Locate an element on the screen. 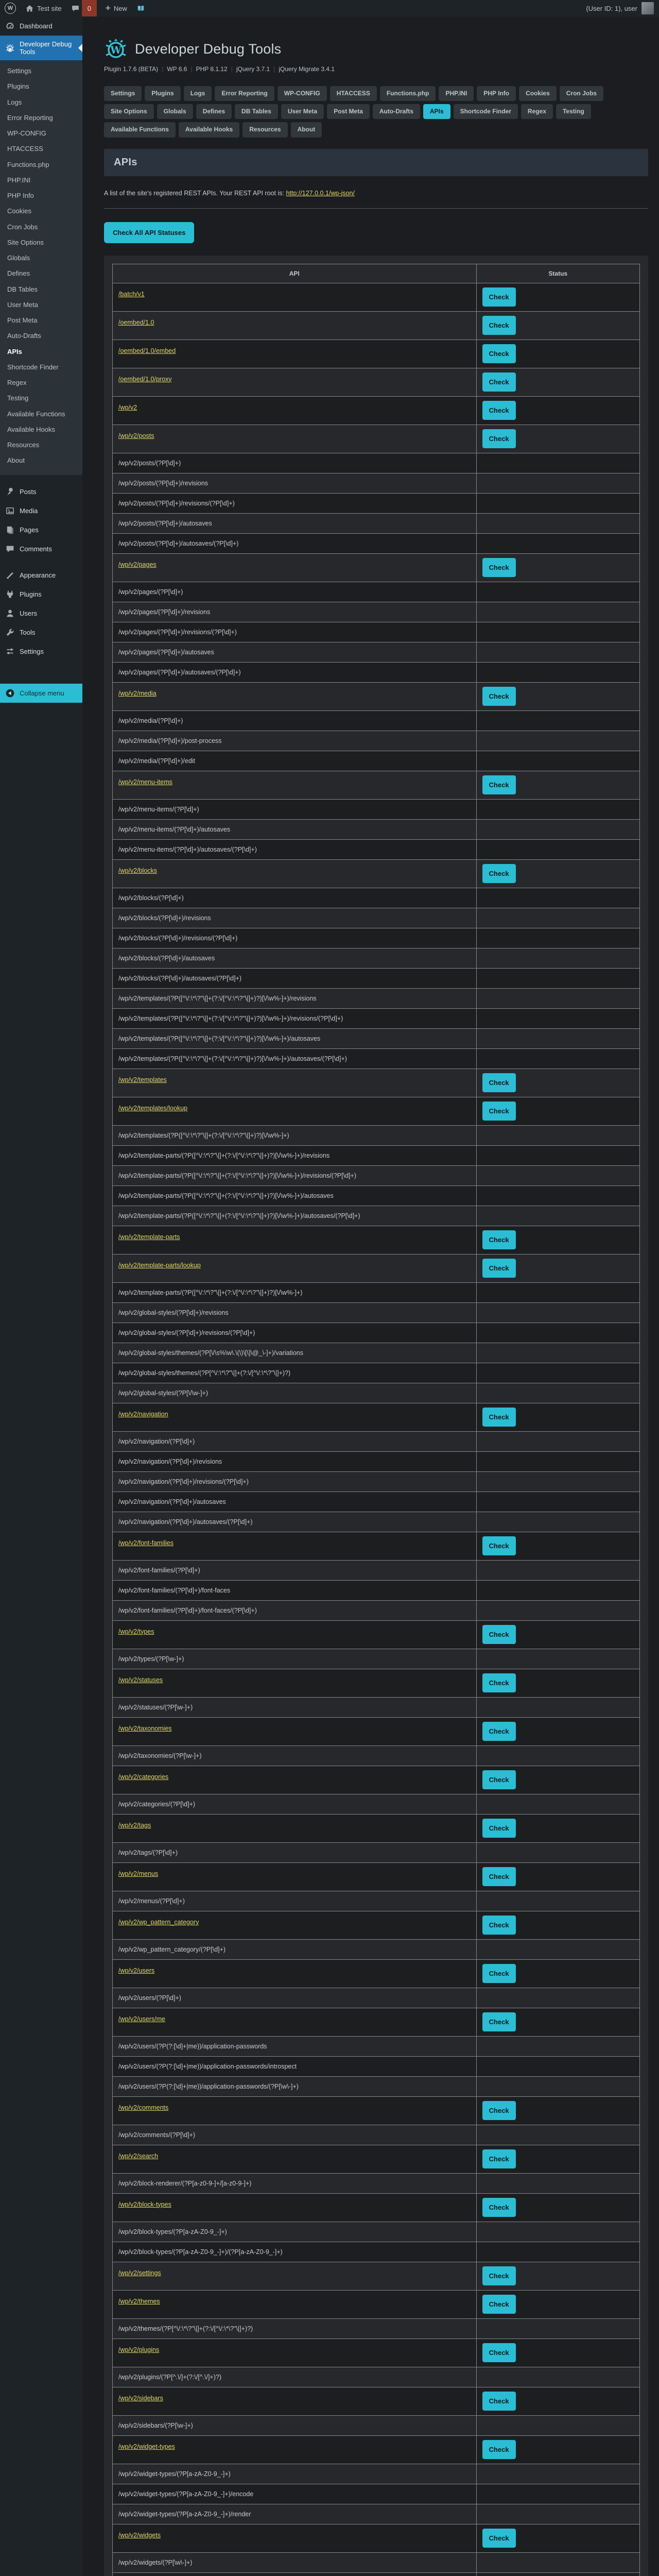  submenu-item-resources: Resources is located at coordinates (23, 445).